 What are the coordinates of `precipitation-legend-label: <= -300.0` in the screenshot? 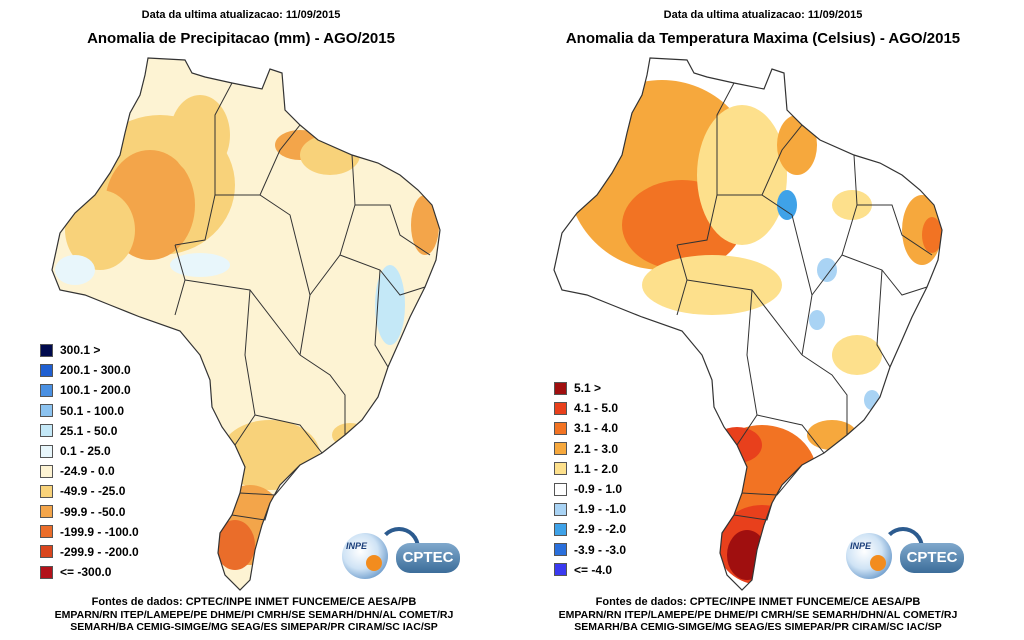 It's located at (86, 572).